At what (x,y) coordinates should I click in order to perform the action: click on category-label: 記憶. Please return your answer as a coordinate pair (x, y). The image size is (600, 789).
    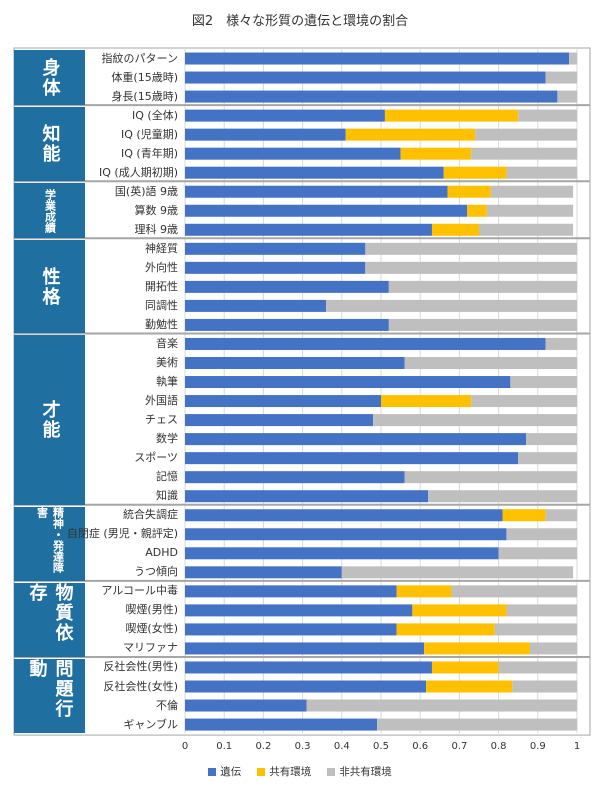
    Looking at the image, I should click on (167, 477).